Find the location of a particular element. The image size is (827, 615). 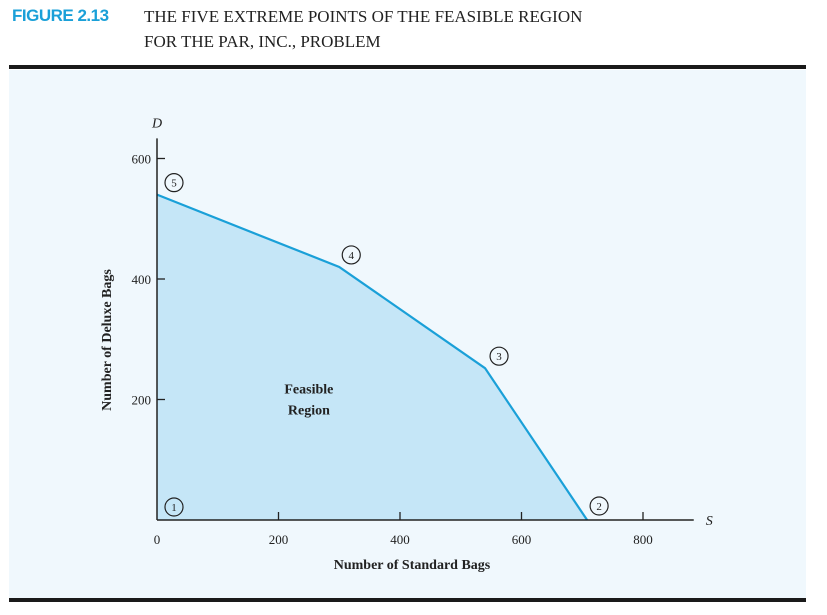

x-axis-symbol: S is located at coordinates (709, 521).